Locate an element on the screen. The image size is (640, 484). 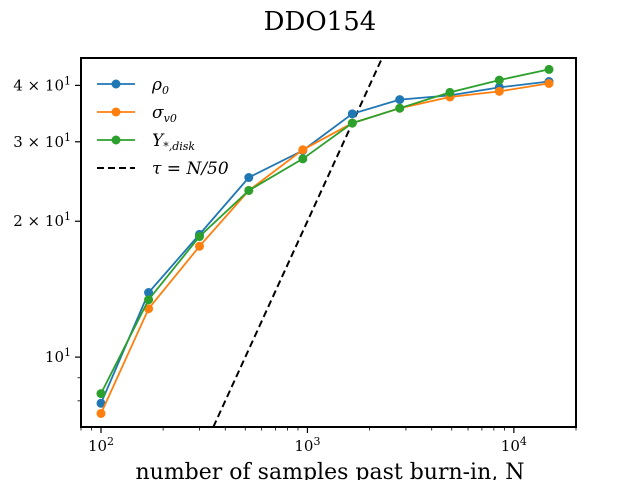
x-tick-label: 10² is located at coordinates (101, 445).